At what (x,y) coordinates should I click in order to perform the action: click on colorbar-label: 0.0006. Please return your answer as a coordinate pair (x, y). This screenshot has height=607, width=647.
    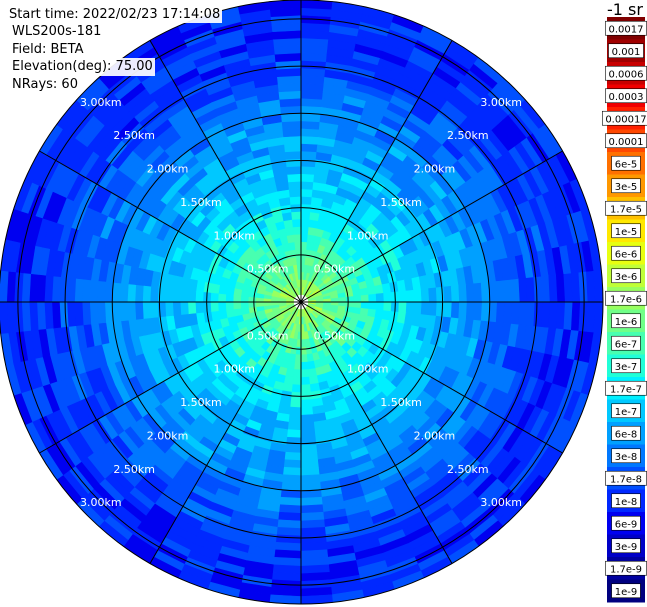
    Looking at the image, I should click on (626, 74).